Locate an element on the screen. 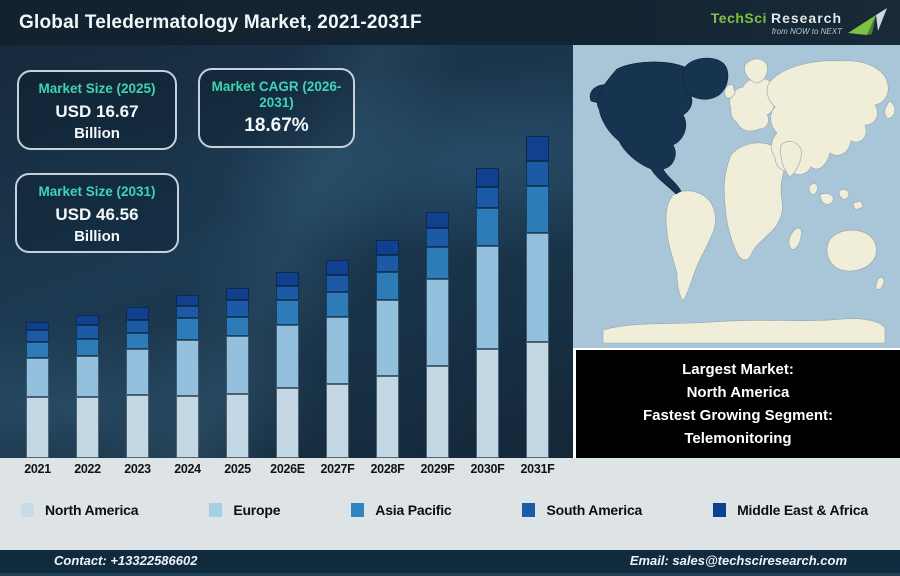 This screenshot has height=576, width=900. x-axis-label-2030F: 2030F is located at coordinates (487, 469).